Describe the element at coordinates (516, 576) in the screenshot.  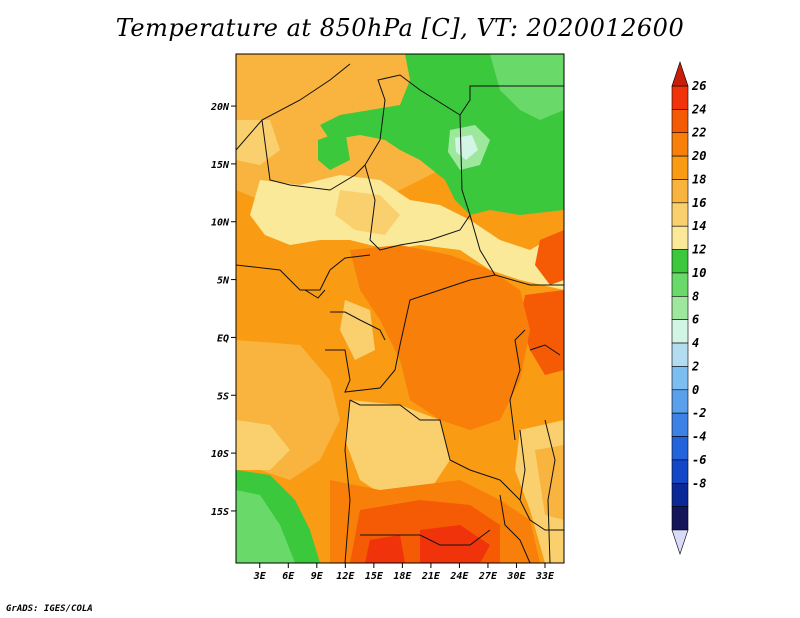
I see `lon-tick-label: 30E` at that location.